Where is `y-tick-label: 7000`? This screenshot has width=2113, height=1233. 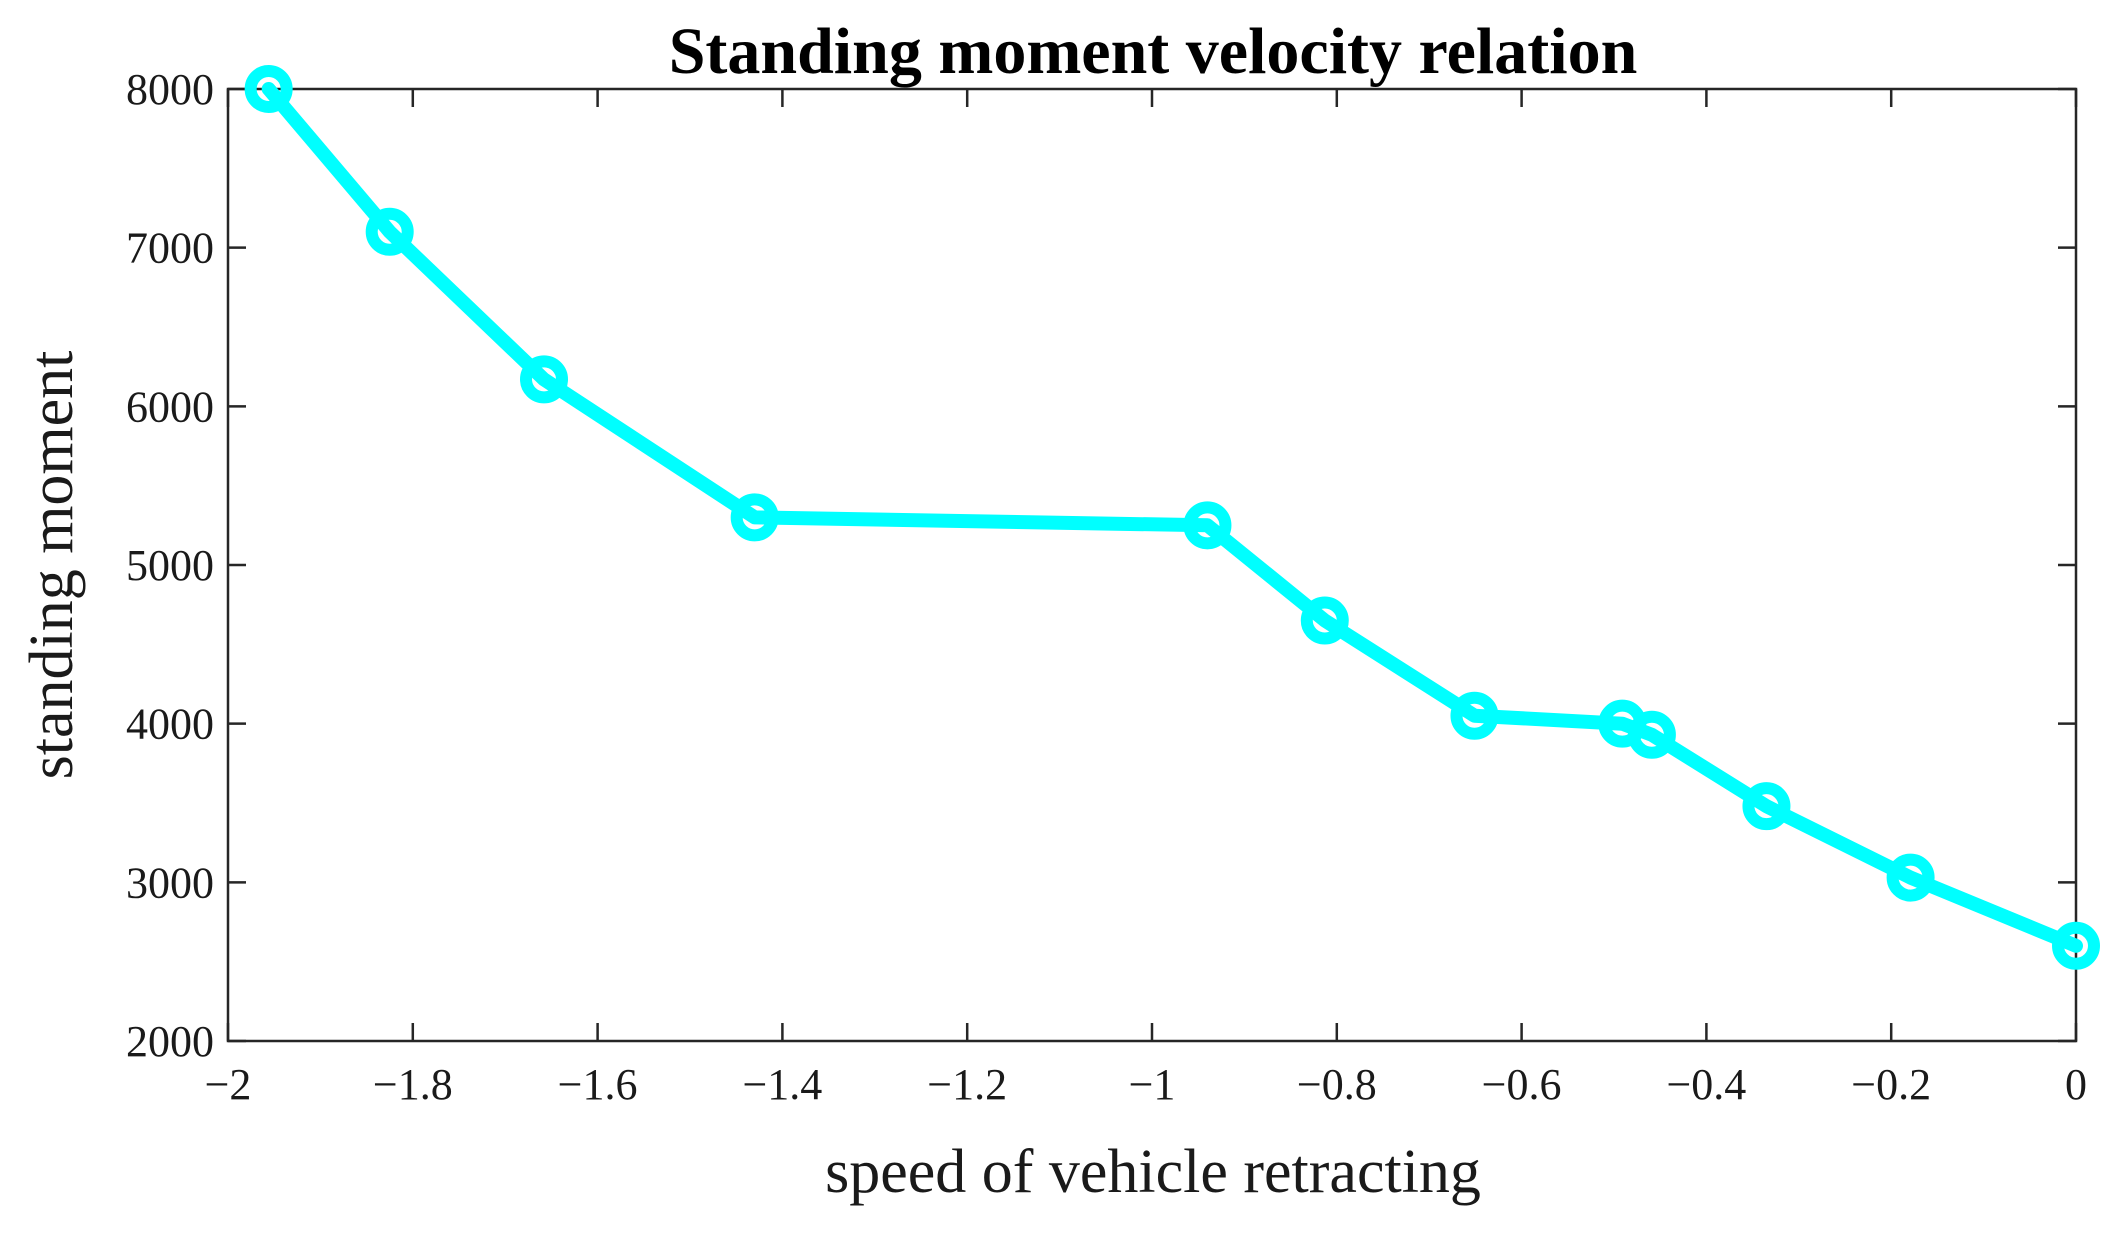
y-tick-label: 7000 is located at coordinates (170, 248).